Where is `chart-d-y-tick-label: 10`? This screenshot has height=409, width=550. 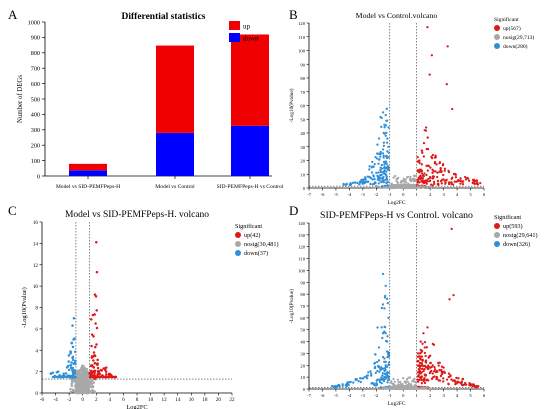
chart-d-y-tick-label: 10 is located at coordinates (302, 377).